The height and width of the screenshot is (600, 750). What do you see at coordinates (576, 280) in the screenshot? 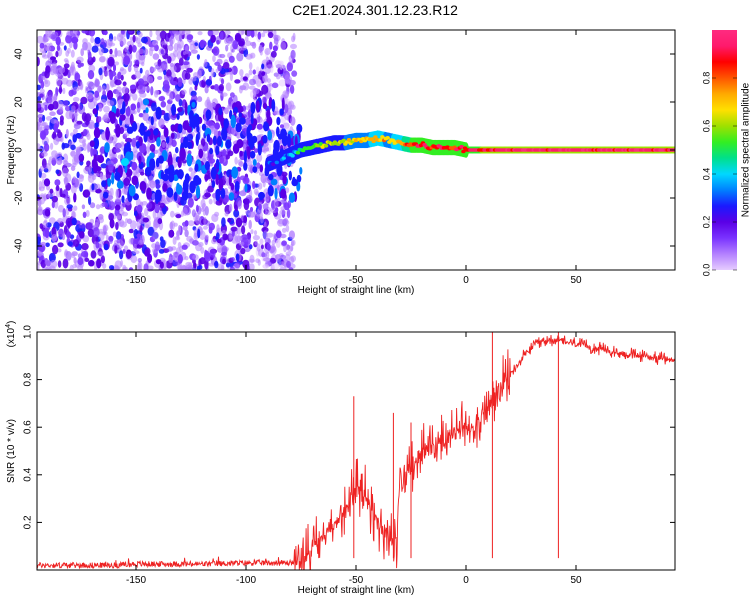
I see `x-tick-label: 50` at bounding box center [576, 280].